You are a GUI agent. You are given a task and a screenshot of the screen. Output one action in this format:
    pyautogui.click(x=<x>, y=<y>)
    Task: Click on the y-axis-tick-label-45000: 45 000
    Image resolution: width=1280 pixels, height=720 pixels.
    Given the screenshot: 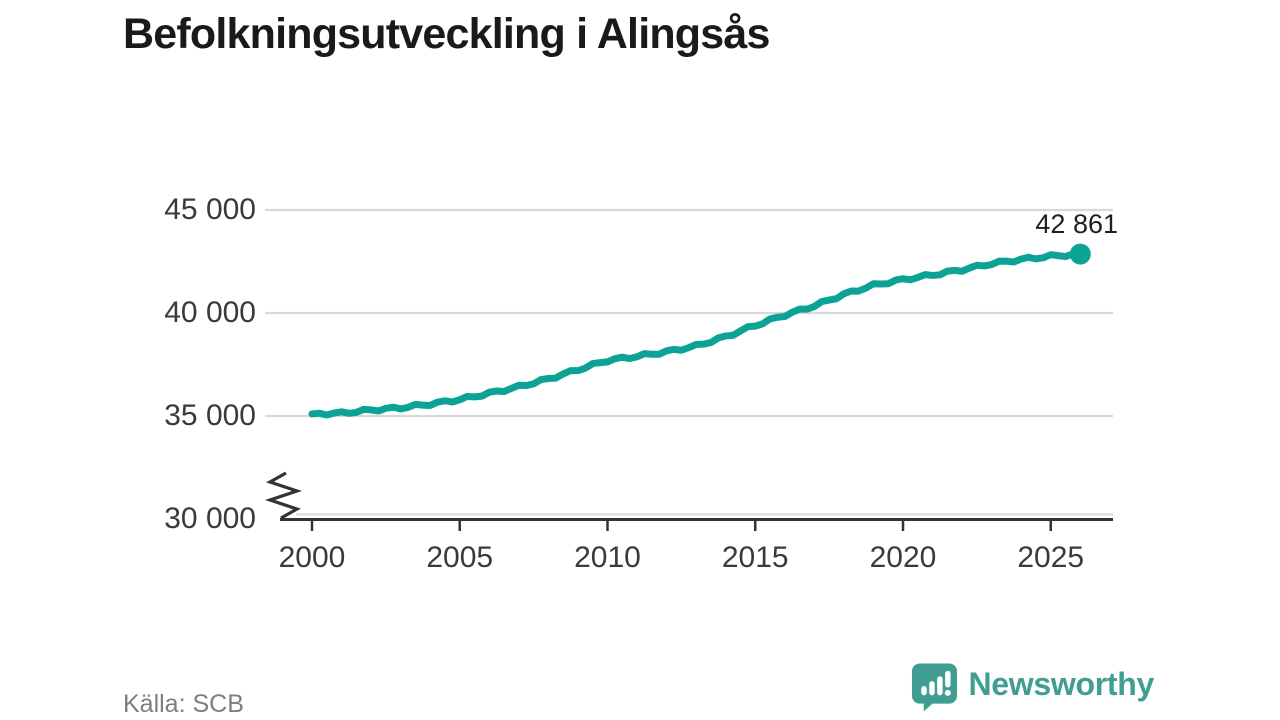 What is the action you would take?
    pyautogui.click(x=210, y=209)
    